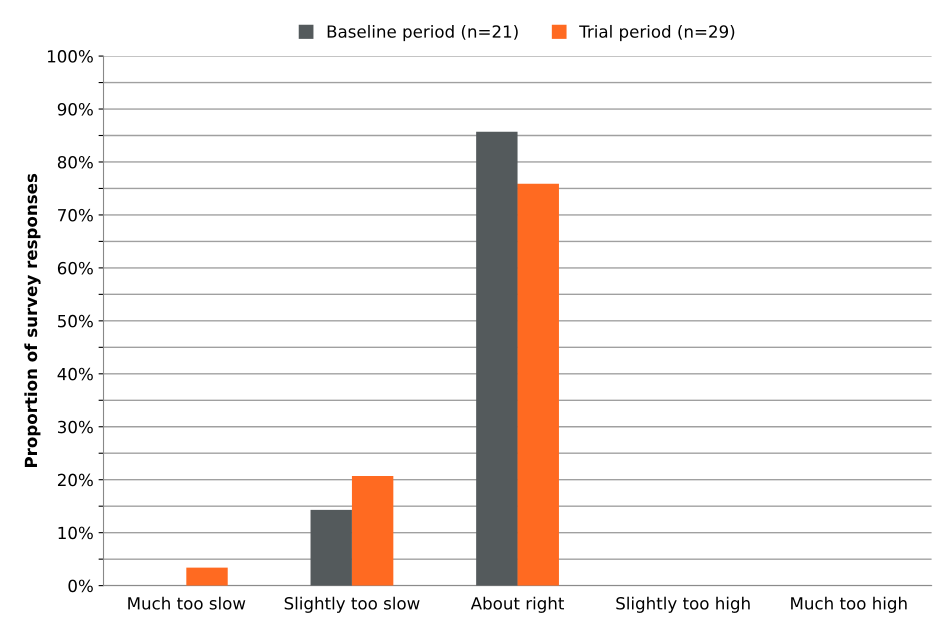 This screenshot has width=941, height=623. I want to click on y-tick-label: 70%, so click(75, 215).